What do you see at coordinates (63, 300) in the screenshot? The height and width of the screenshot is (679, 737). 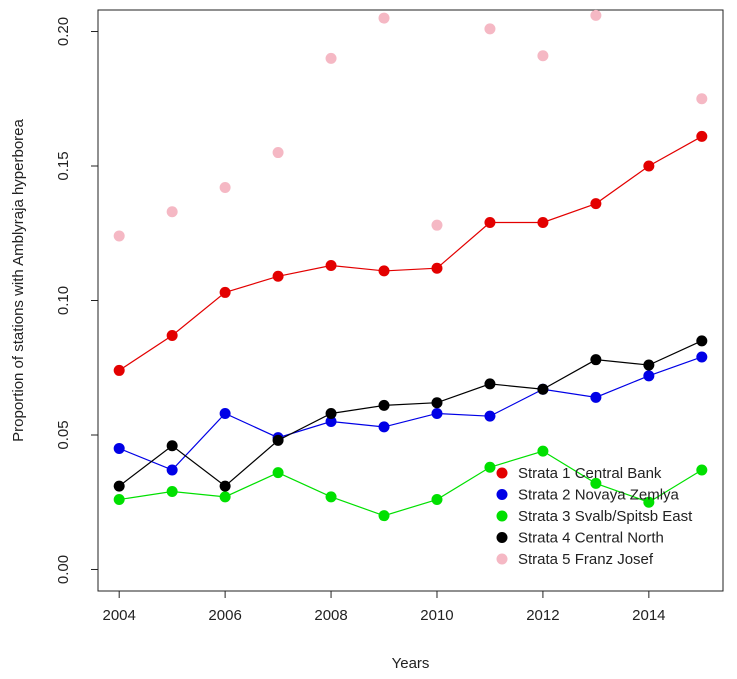 I see `y-tick-label: 0.10` at bounding box center [63, 300].